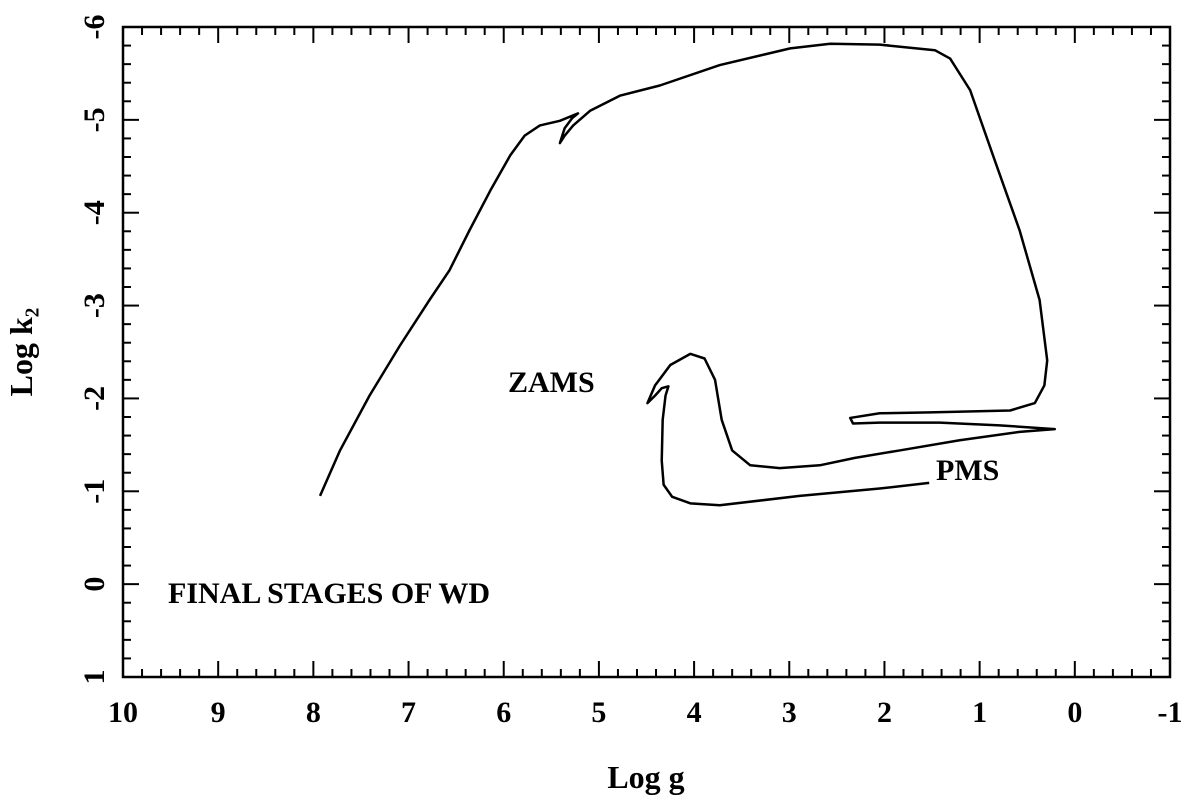 The image size is (1200, 808). I want to click on y-tick-label: 1, so click(94, 677).